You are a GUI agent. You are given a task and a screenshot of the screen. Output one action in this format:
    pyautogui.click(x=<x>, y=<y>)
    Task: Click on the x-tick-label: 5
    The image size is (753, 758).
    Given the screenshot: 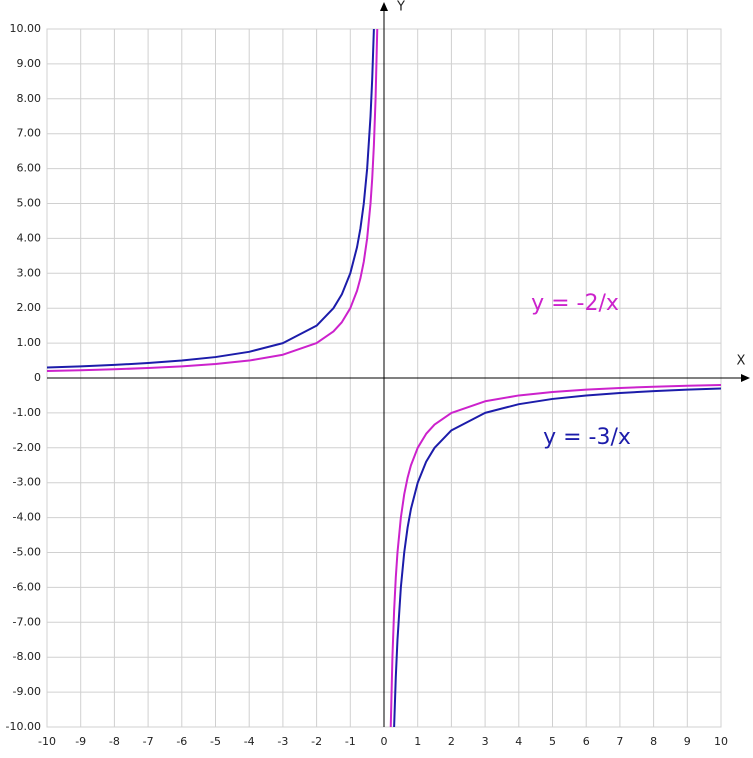 What is the action you would take?
    pyautogui.click(x=552, y=741)
    